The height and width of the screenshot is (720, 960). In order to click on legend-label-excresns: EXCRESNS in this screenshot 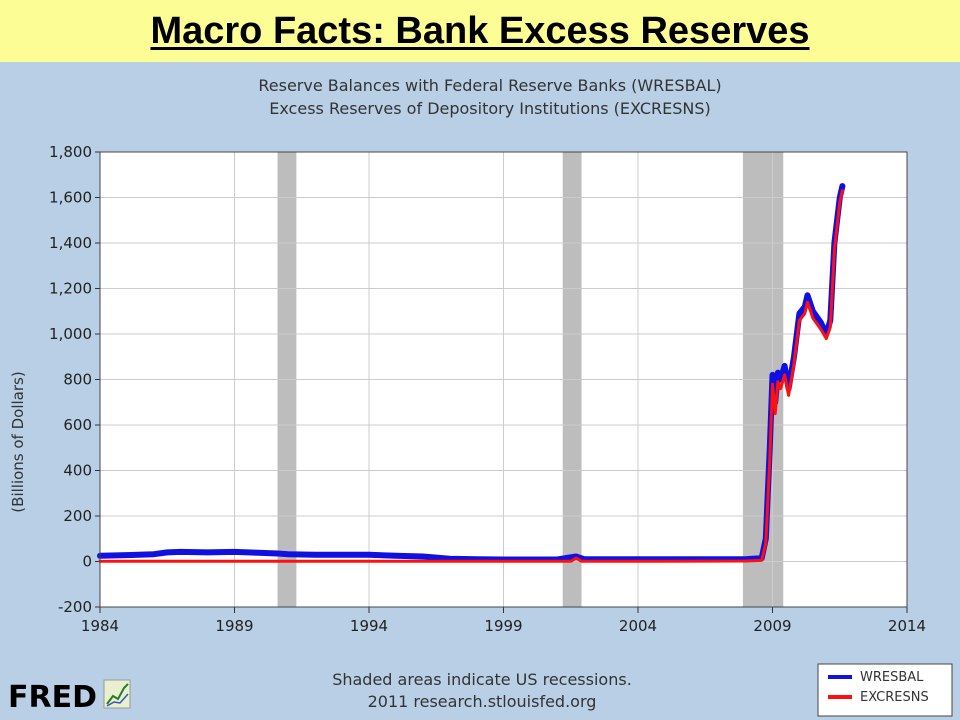, I will do `click(894, 697)`.